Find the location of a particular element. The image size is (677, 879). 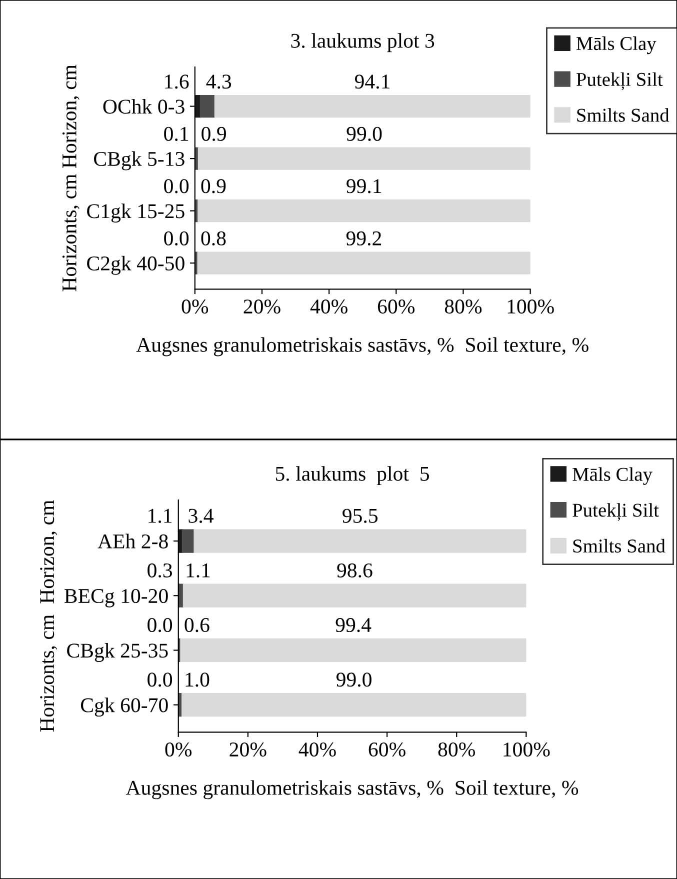

data-label: 0.1 is located at coordinates (176, 133).